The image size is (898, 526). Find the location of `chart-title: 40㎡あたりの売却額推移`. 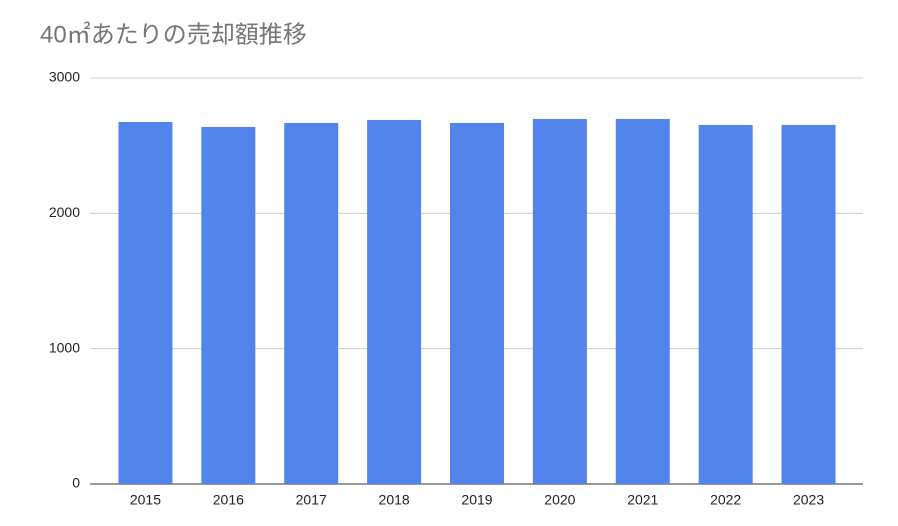

chart-title: 40㎡あたりの売却額推移 is located at coordinates (173, 34).